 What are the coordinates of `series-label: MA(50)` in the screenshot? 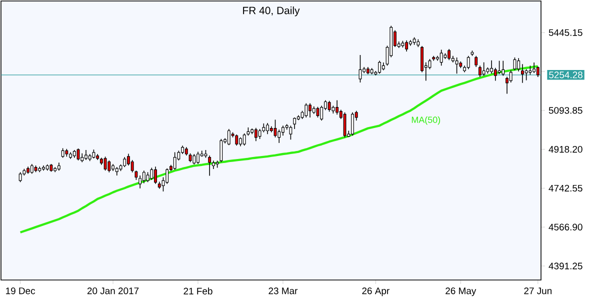 It's located at (426, 120).